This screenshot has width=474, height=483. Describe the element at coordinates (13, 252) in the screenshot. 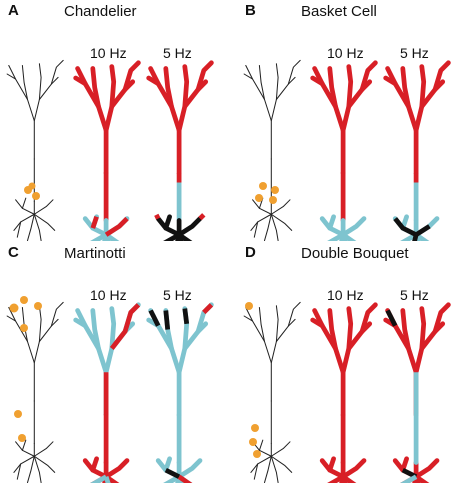

I see `panel-letter: C` at that location.